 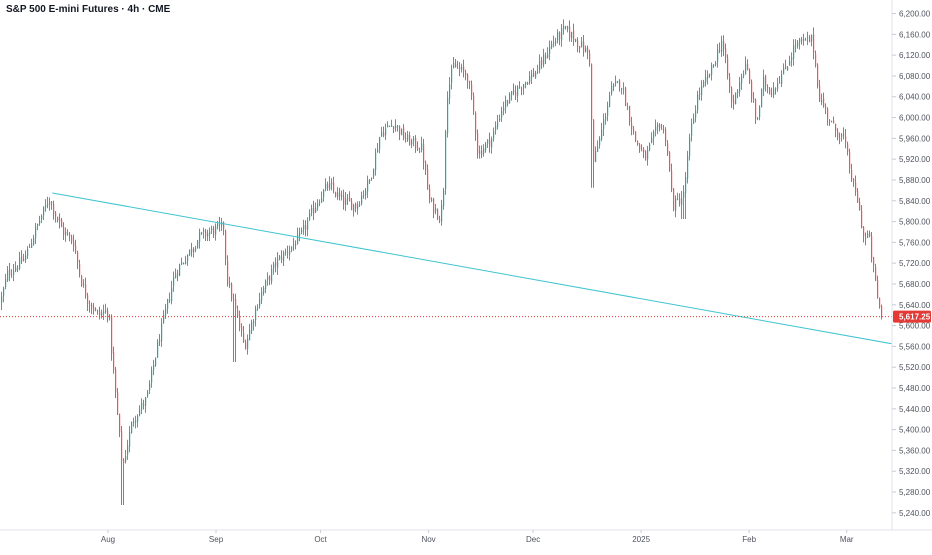 I want to click on price-tick-label: 5,560.00, so click(x=915, y=346).